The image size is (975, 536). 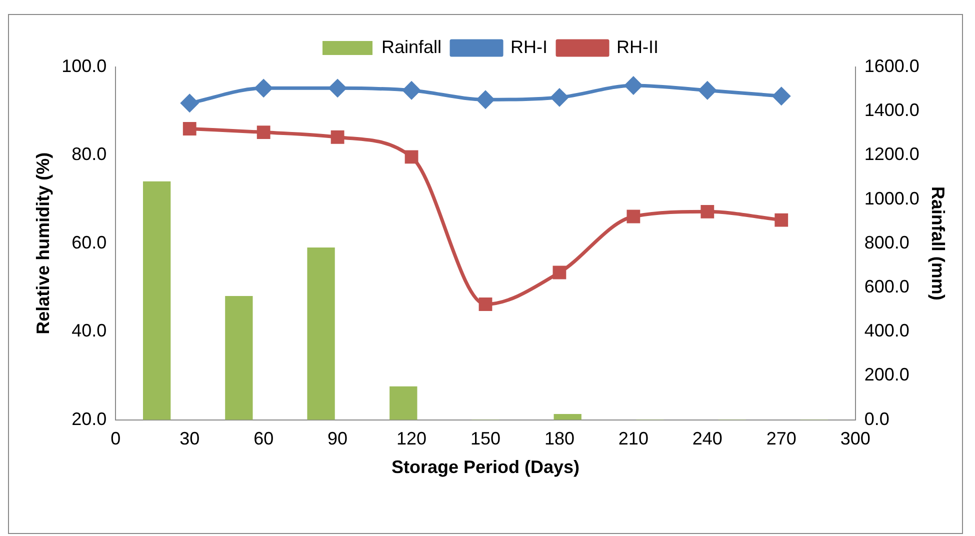 I want to click on x-tick-label: 240, so click(x=707, y=438).